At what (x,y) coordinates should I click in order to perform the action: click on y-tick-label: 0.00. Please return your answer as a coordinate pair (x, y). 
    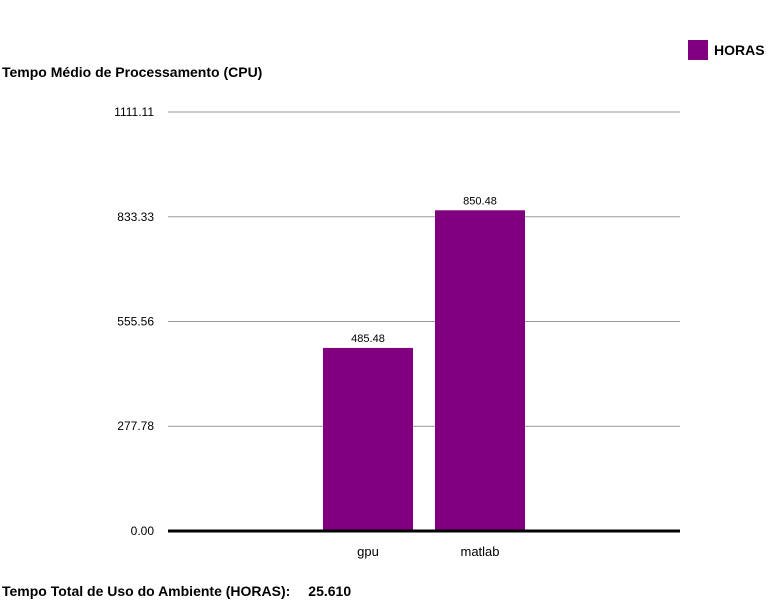
    Looking at the image, I should click on (143, 531).